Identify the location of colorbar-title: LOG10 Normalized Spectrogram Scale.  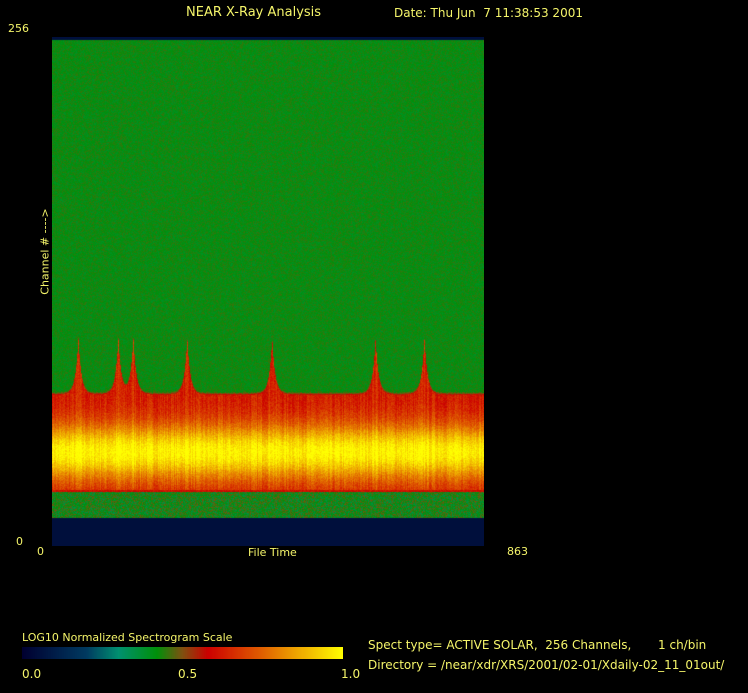
(127, 637).